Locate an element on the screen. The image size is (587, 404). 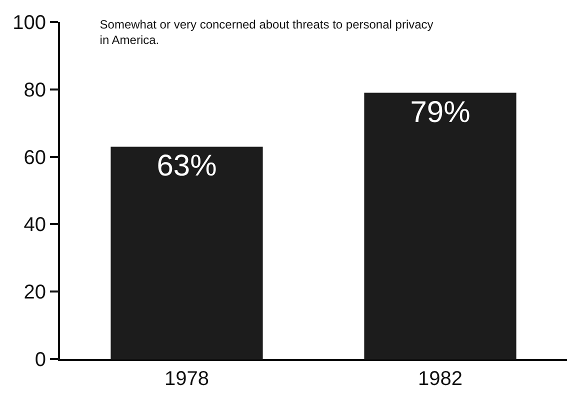
y-tick-label: 20 is located at coordinates (35, 293).